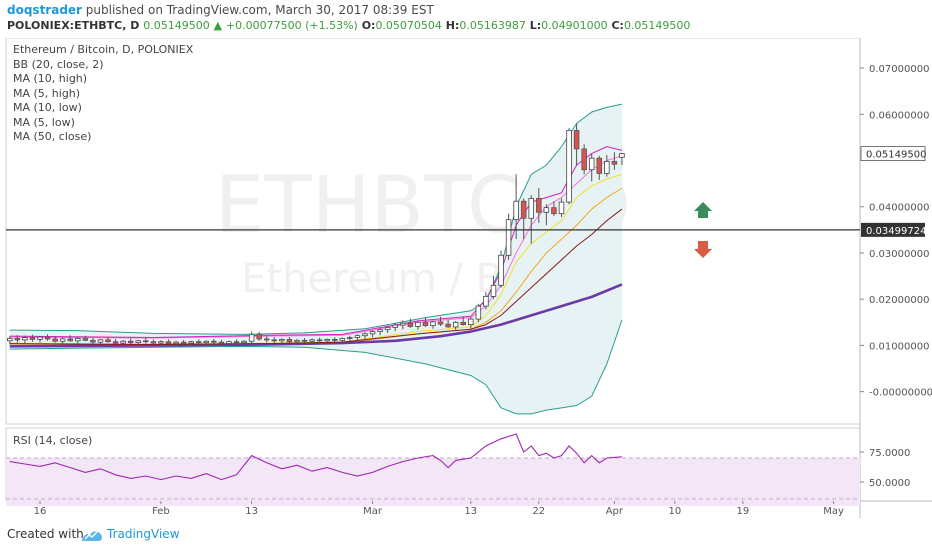  I want to click on arrow-down-icon, so click(703, 249).